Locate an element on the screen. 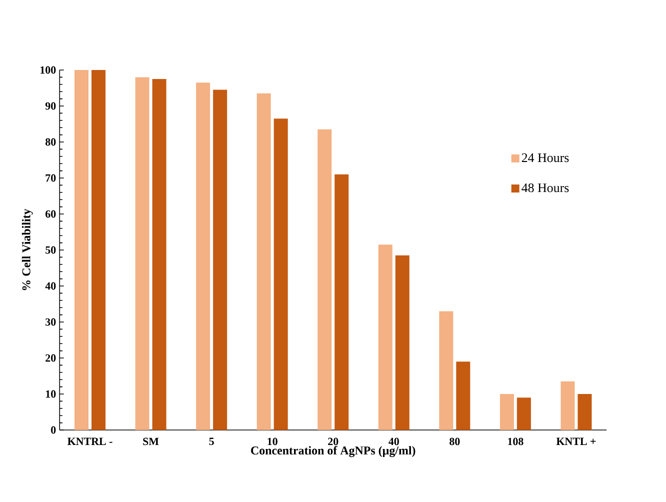 This screenshot has height=502, width=666. x-tick-label: 20 is located at coordinates (333, 442).